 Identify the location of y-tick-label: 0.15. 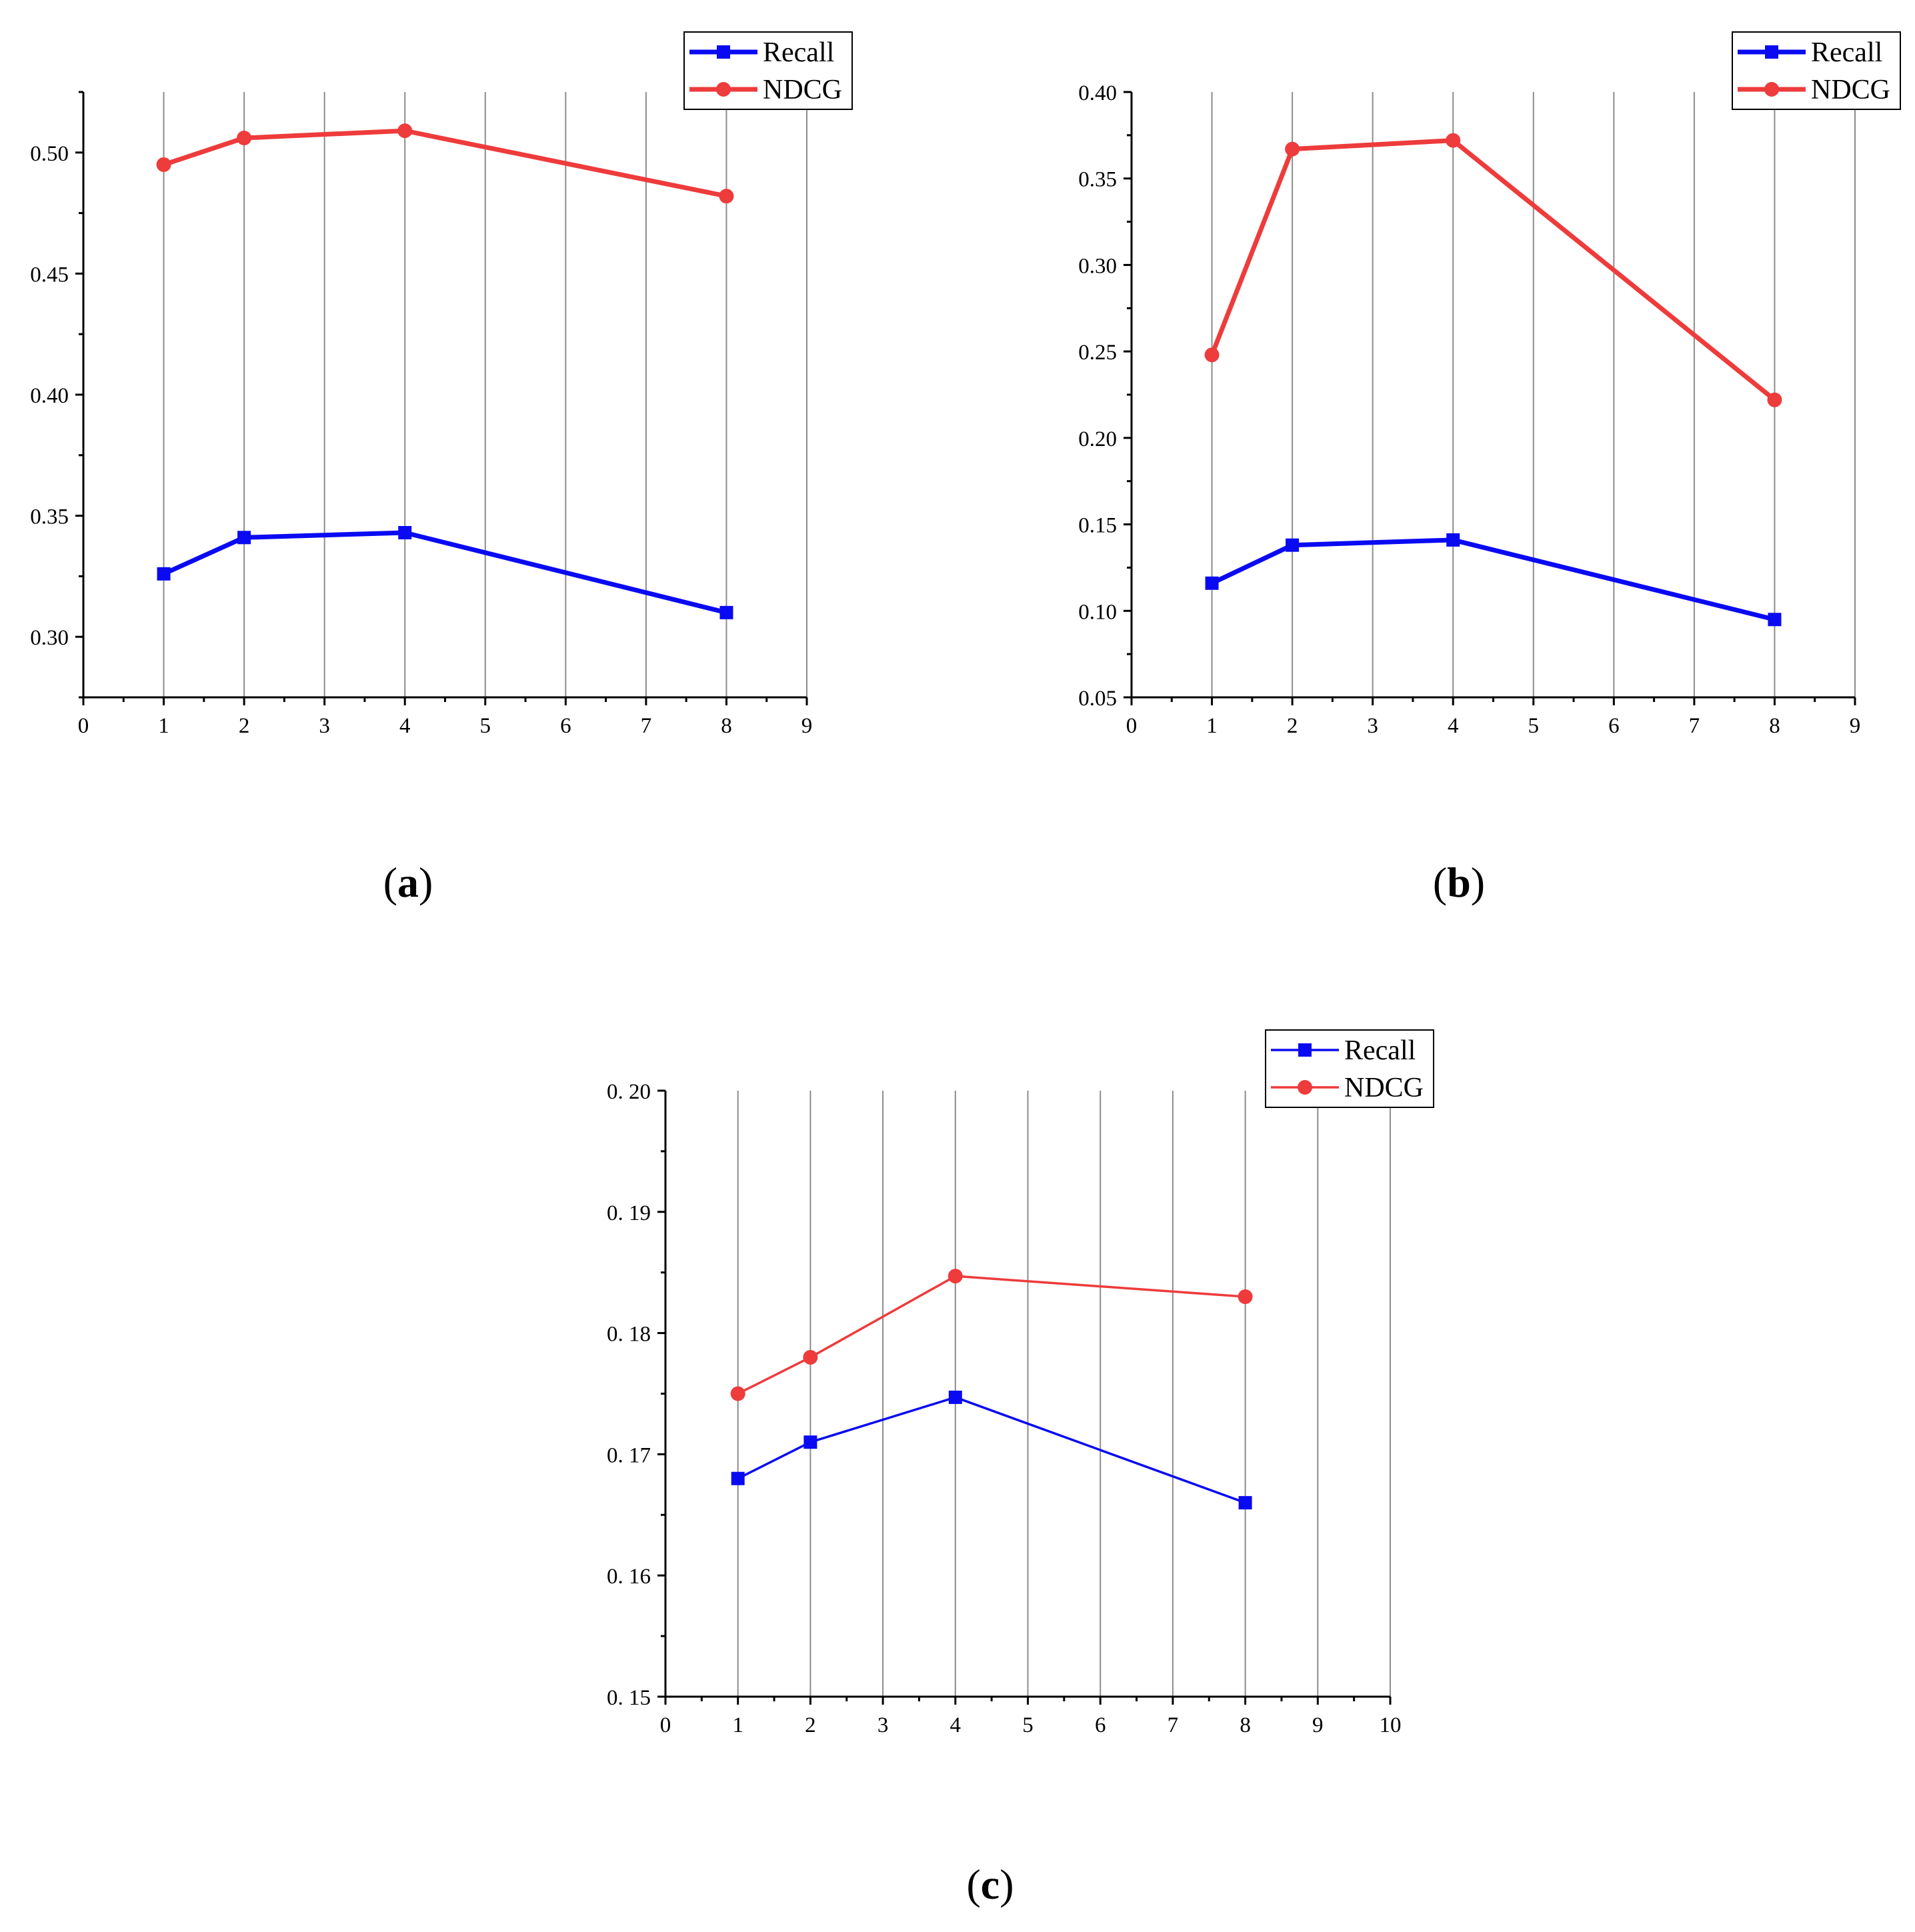
(1097, 526).